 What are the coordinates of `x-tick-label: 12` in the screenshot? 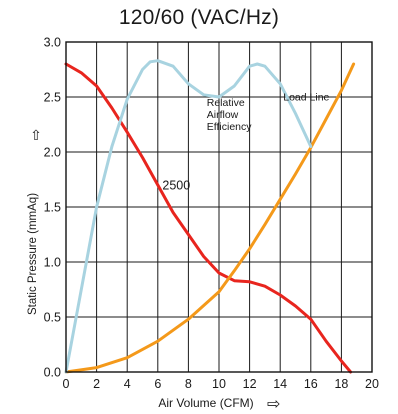 It's located at (250, 384).